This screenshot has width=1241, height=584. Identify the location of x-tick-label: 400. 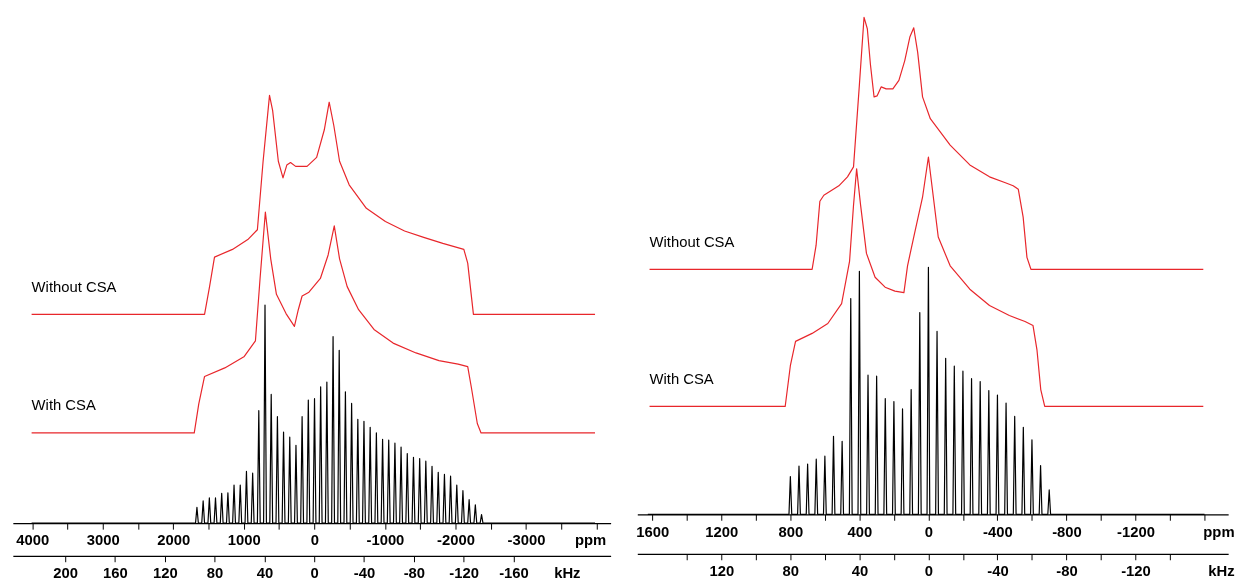
(860, 531).